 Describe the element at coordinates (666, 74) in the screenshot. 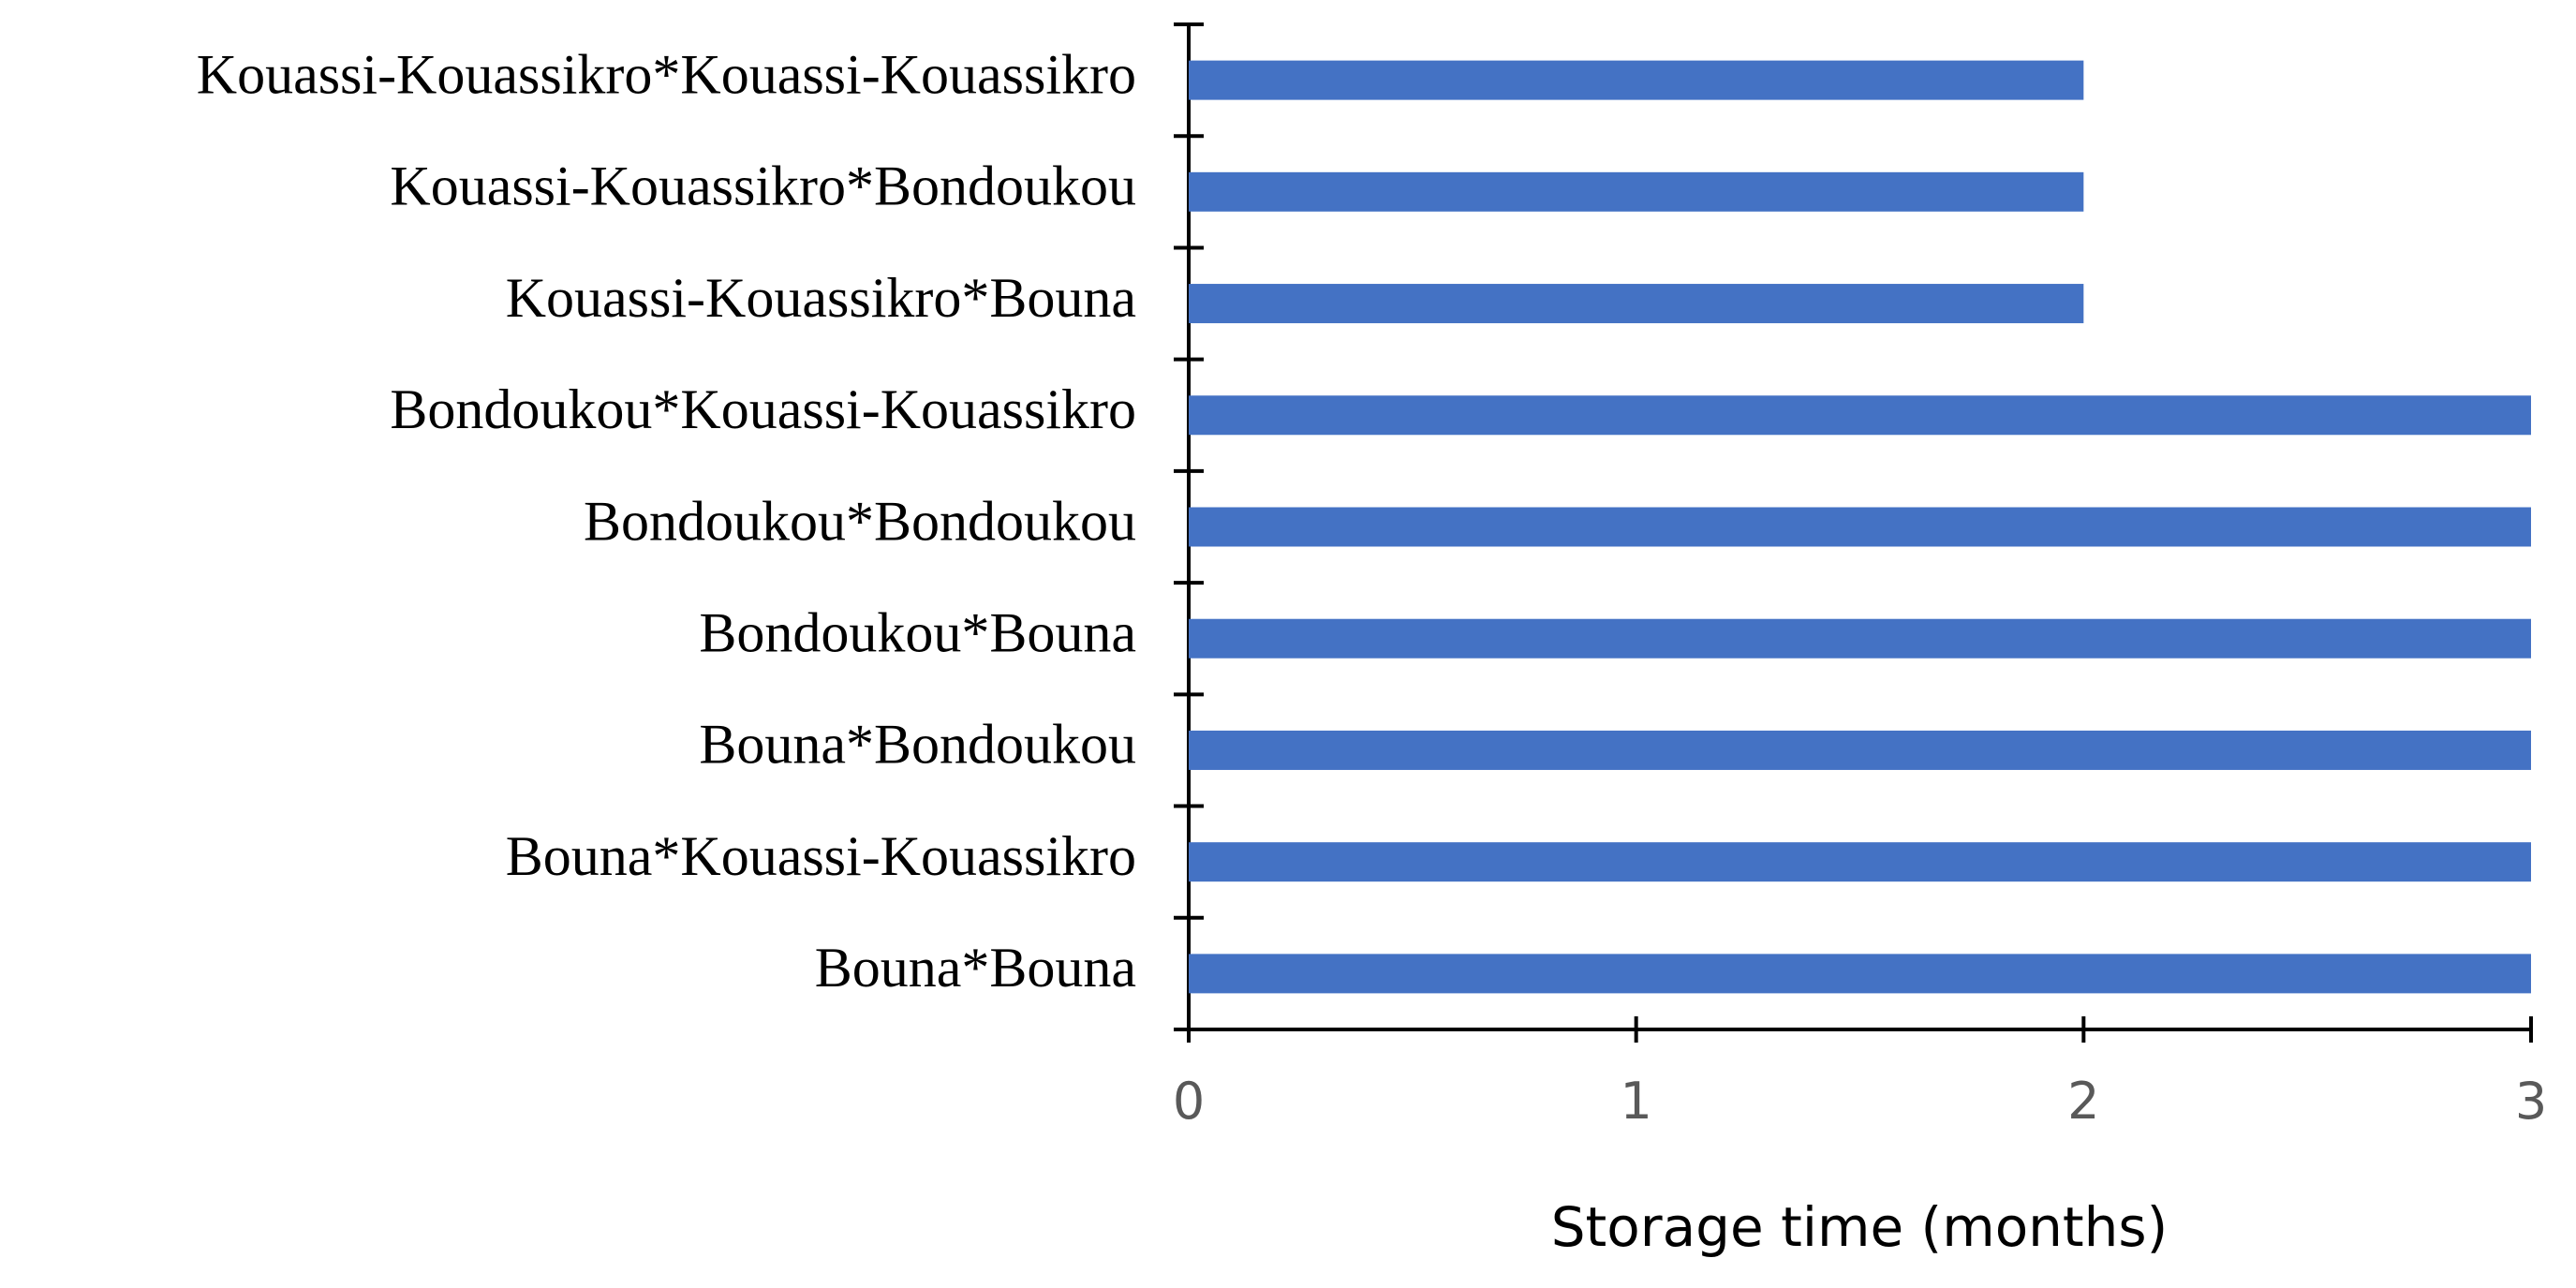

I see `y-tick-label: Kouassi-Kouassikro*Kouassi-Kouassikro` at that location.